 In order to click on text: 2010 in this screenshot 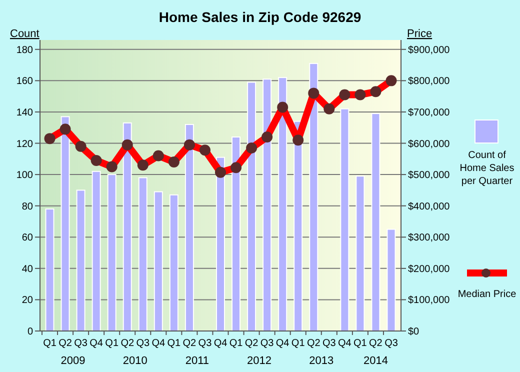, I will do `click(135, 361)`.